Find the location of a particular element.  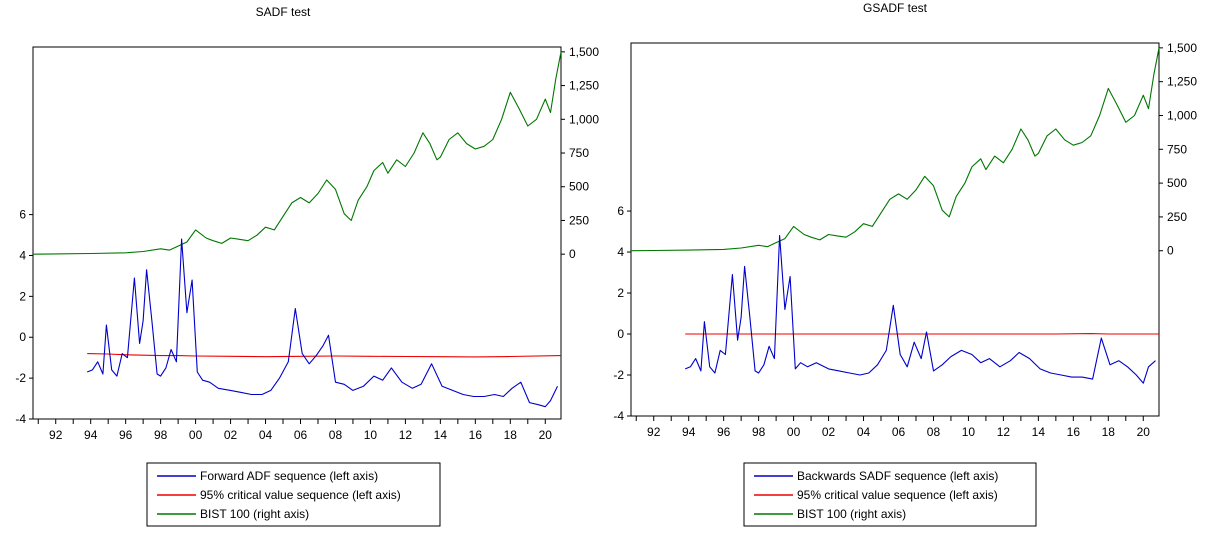

legend-entry: Forward ADF sequence (left axis) is located at coordinates (289, 476).